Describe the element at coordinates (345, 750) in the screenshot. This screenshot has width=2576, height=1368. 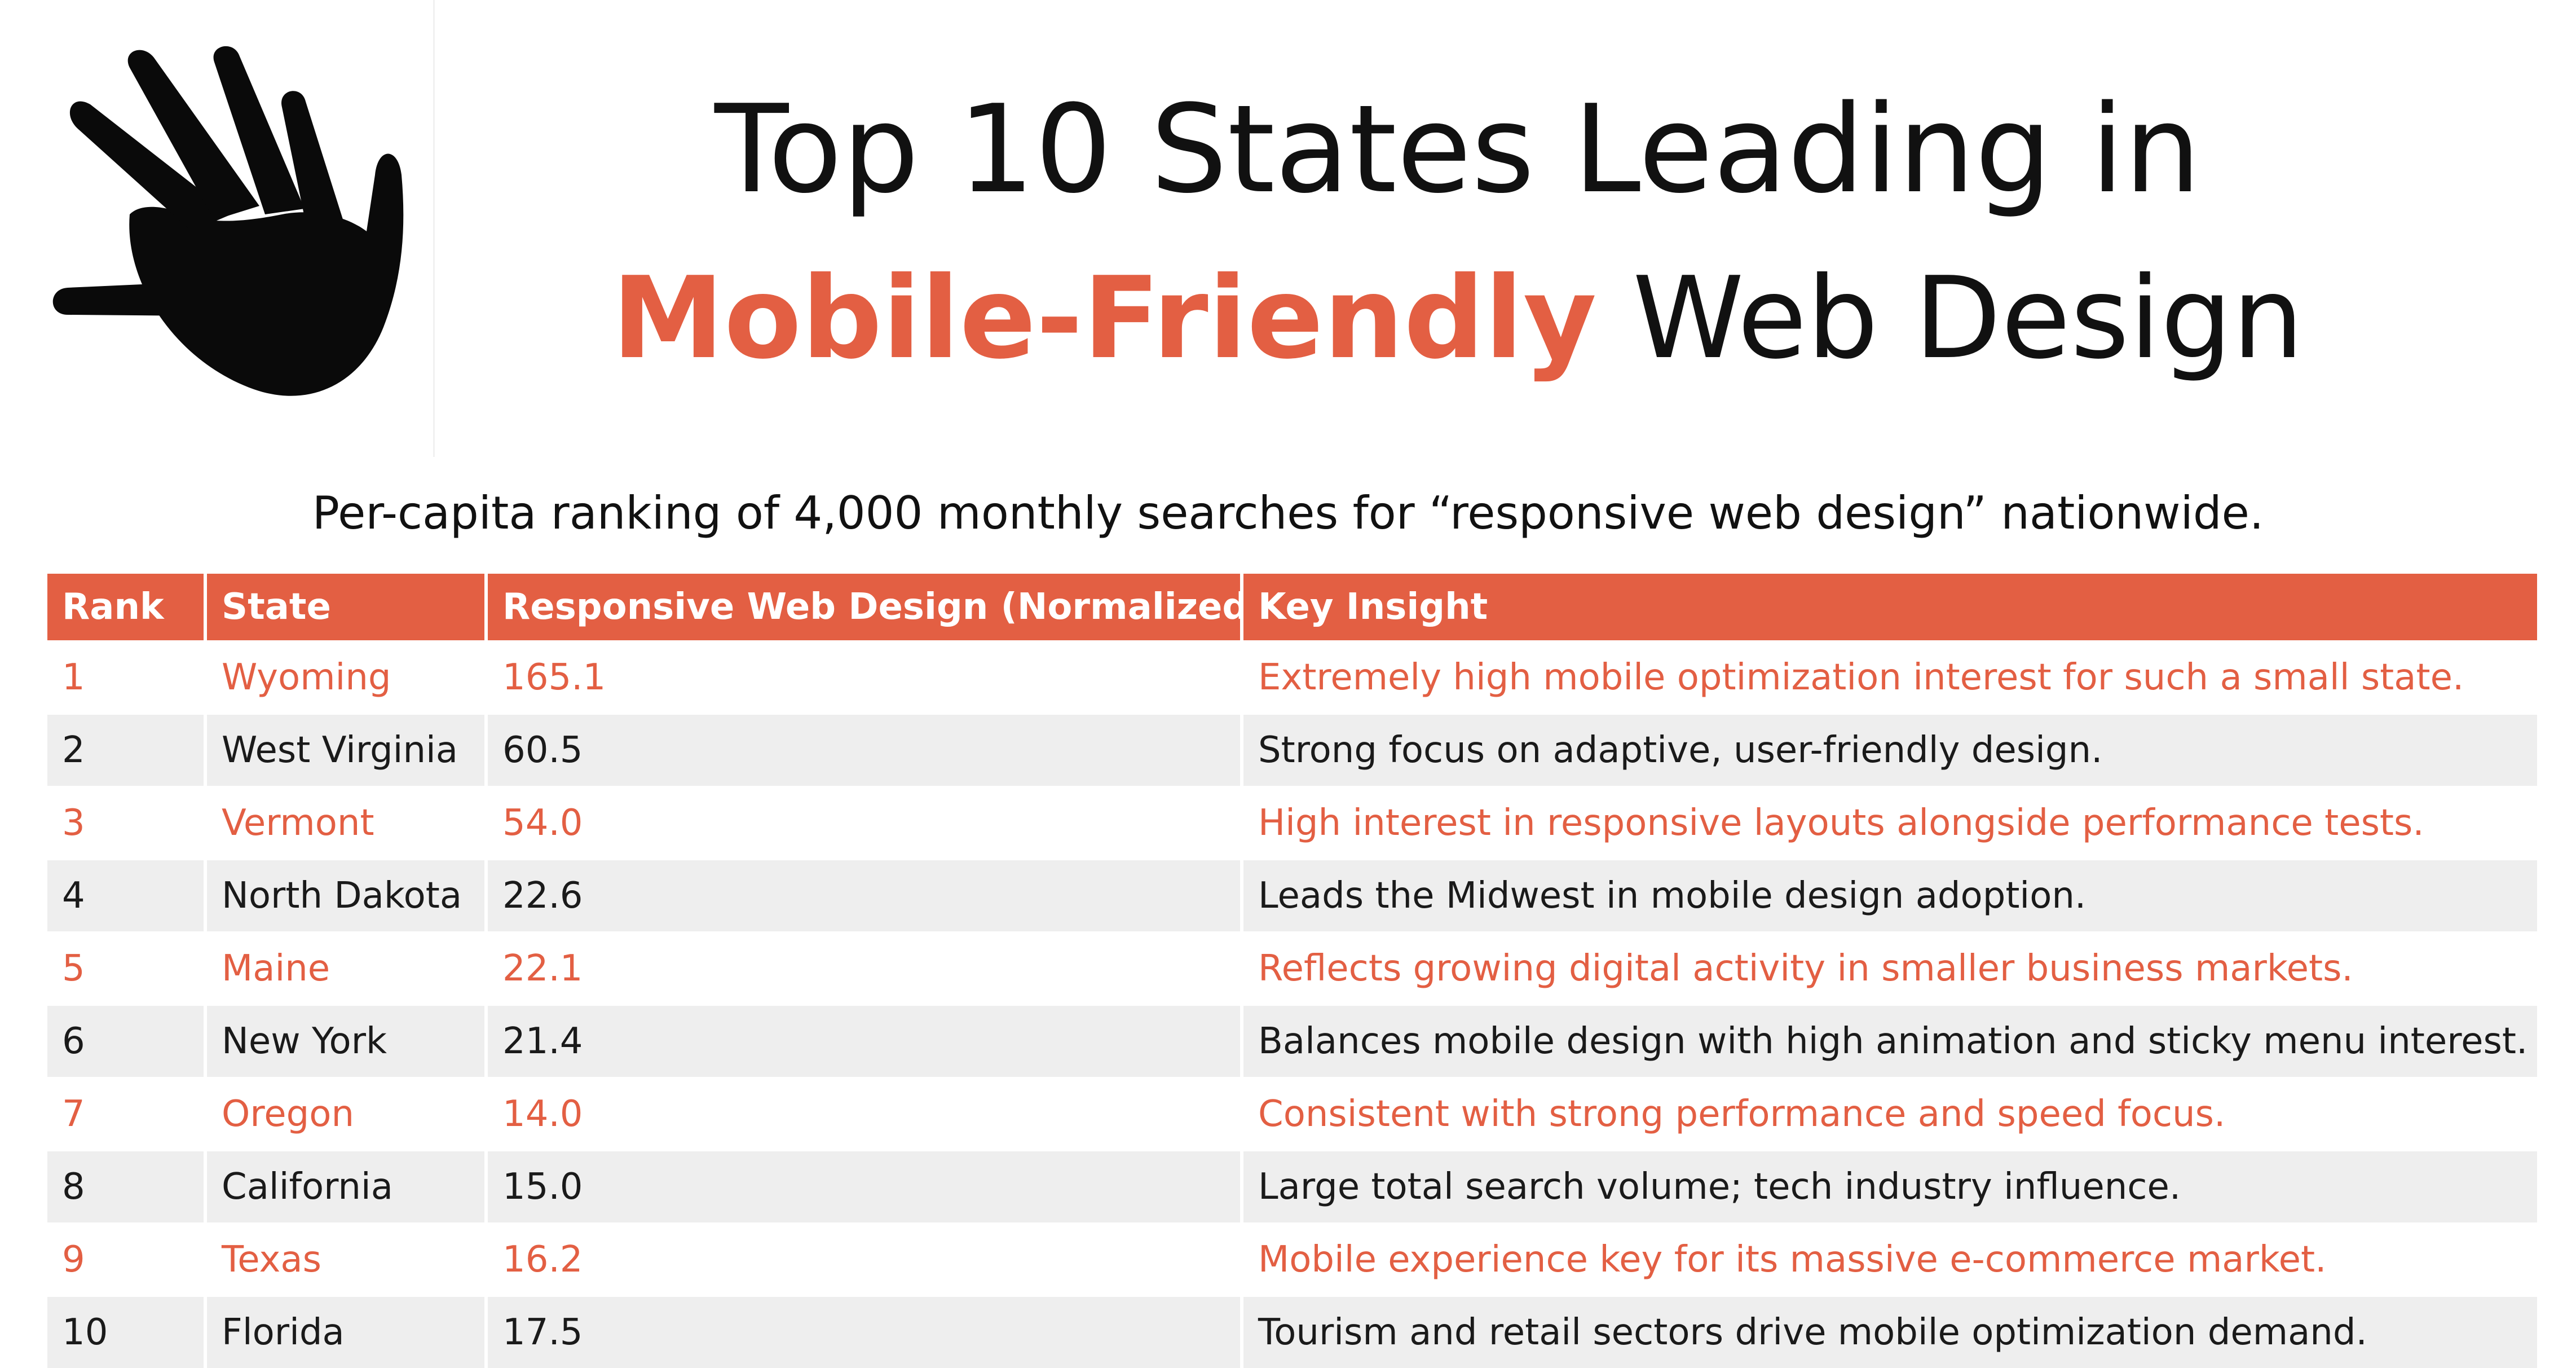
I see `cell-state: West Virginia` at that location.